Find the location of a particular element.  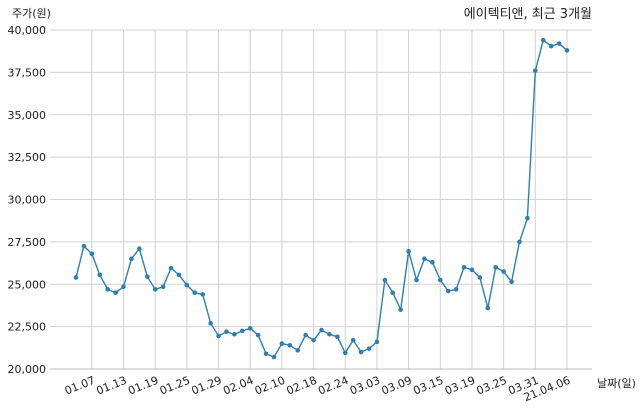

y-tick-label: 22,500 is located at coordinates (27, 327).